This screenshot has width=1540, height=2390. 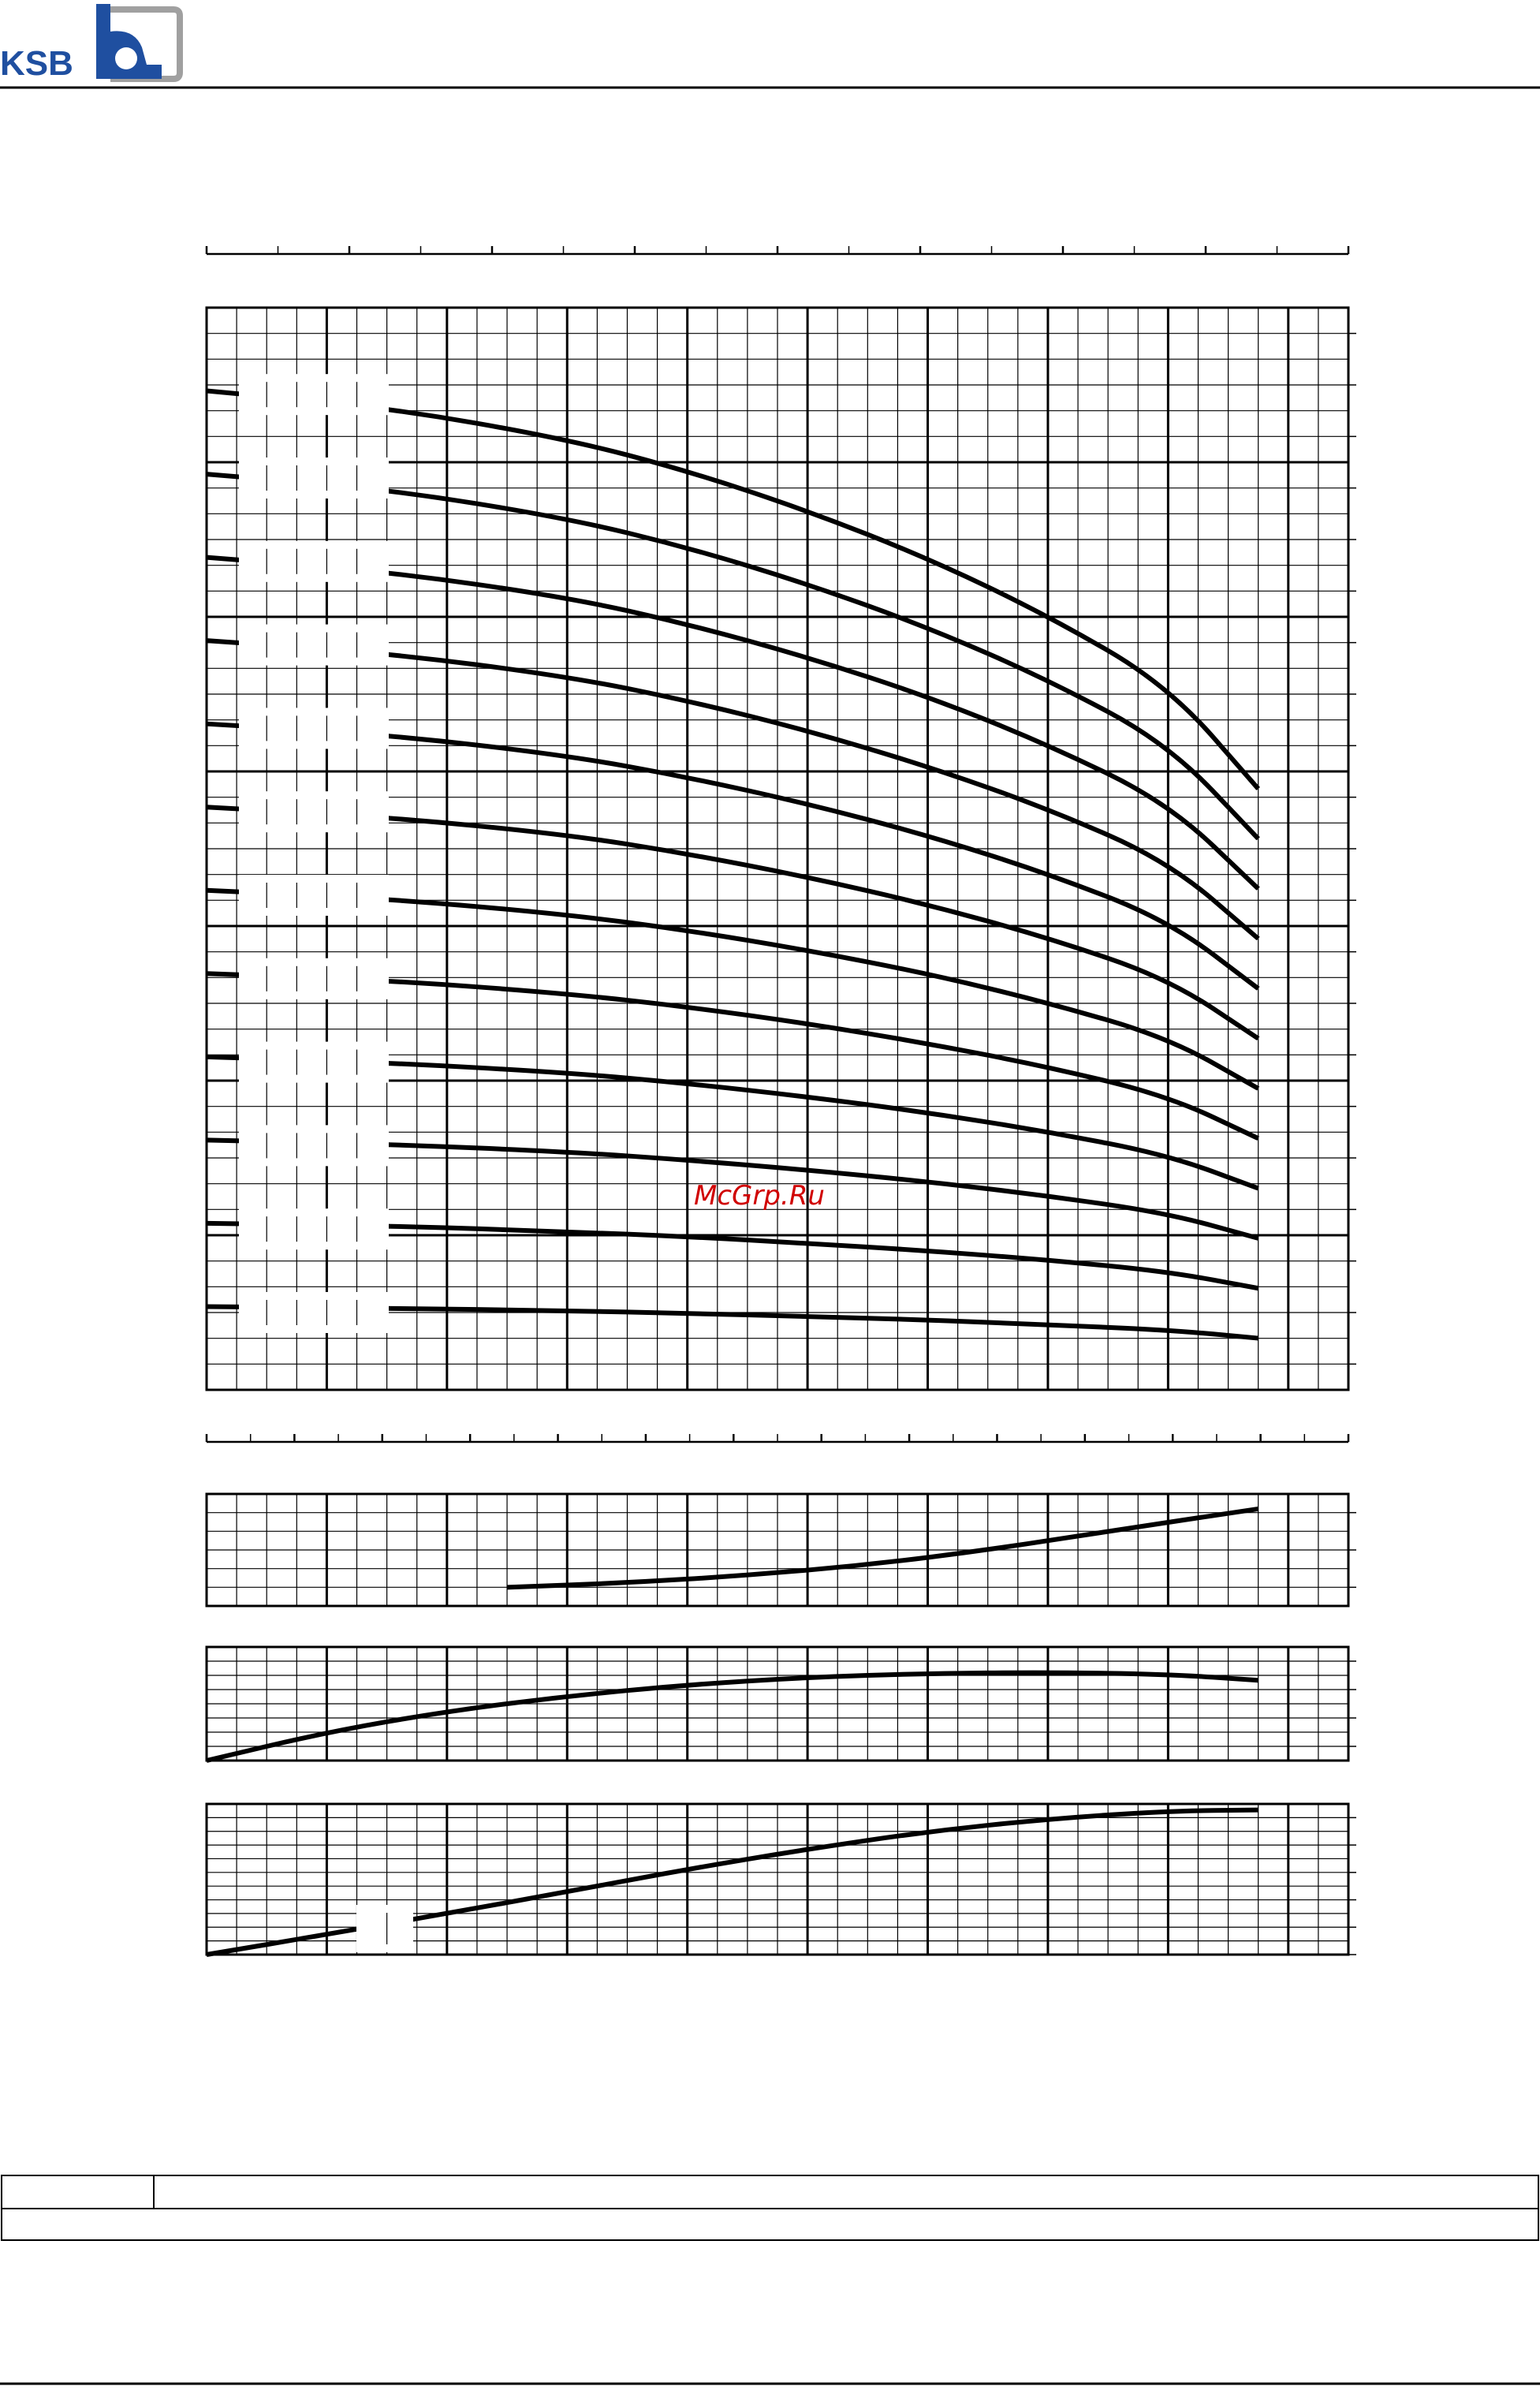 I want to click on watermark: McGrp.Ru, so click(x=759, y=1196).